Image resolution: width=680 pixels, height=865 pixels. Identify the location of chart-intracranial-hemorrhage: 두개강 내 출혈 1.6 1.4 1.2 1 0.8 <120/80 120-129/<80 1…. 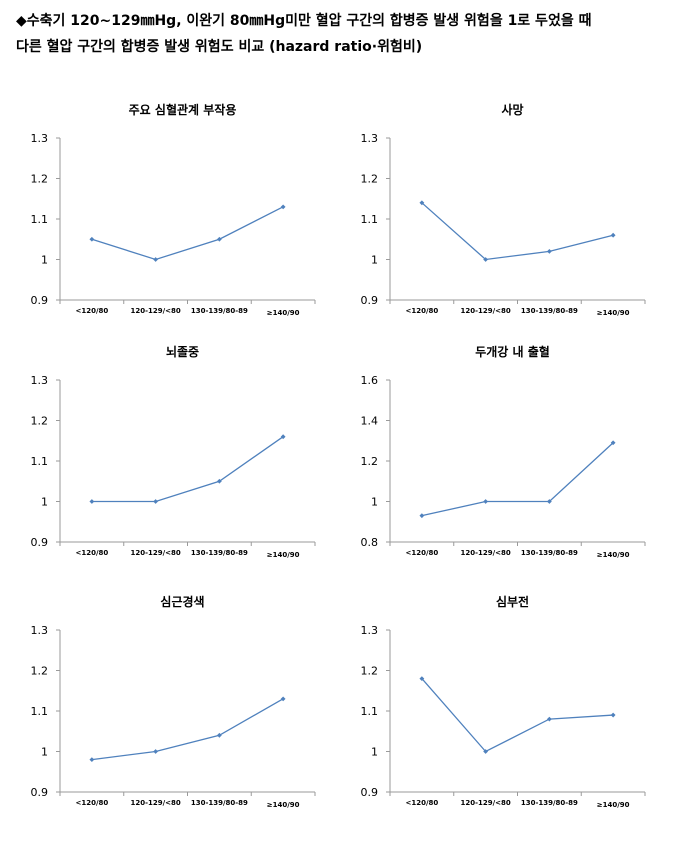
(503, 451).